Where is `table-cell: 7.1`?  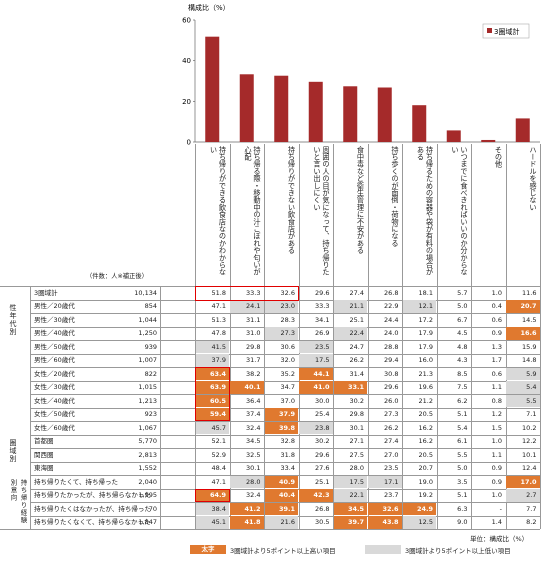 table-cell: 7.1 is located at coordinates (531, 414).